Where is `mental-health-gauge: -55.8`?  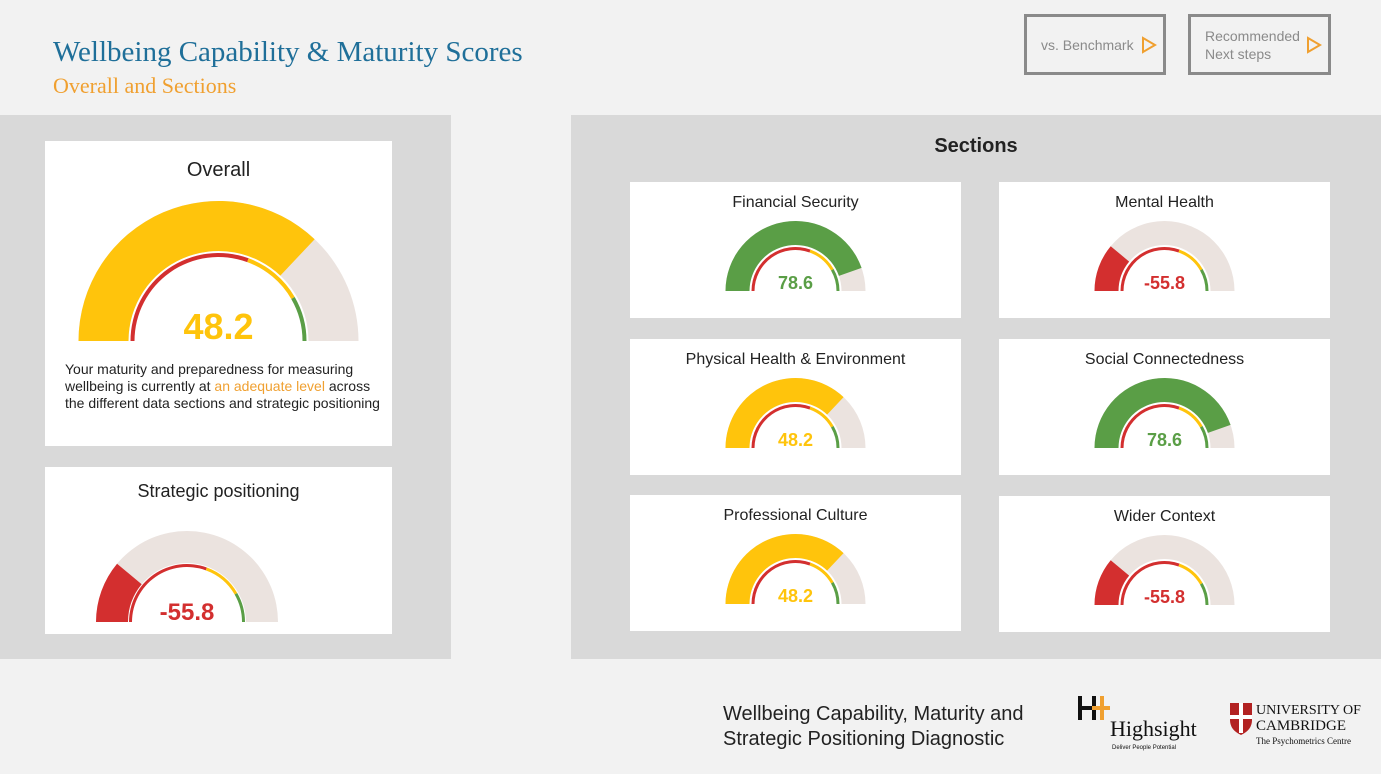
mental-health-gauge: -55.8 is located at coordinates (1164, 257).